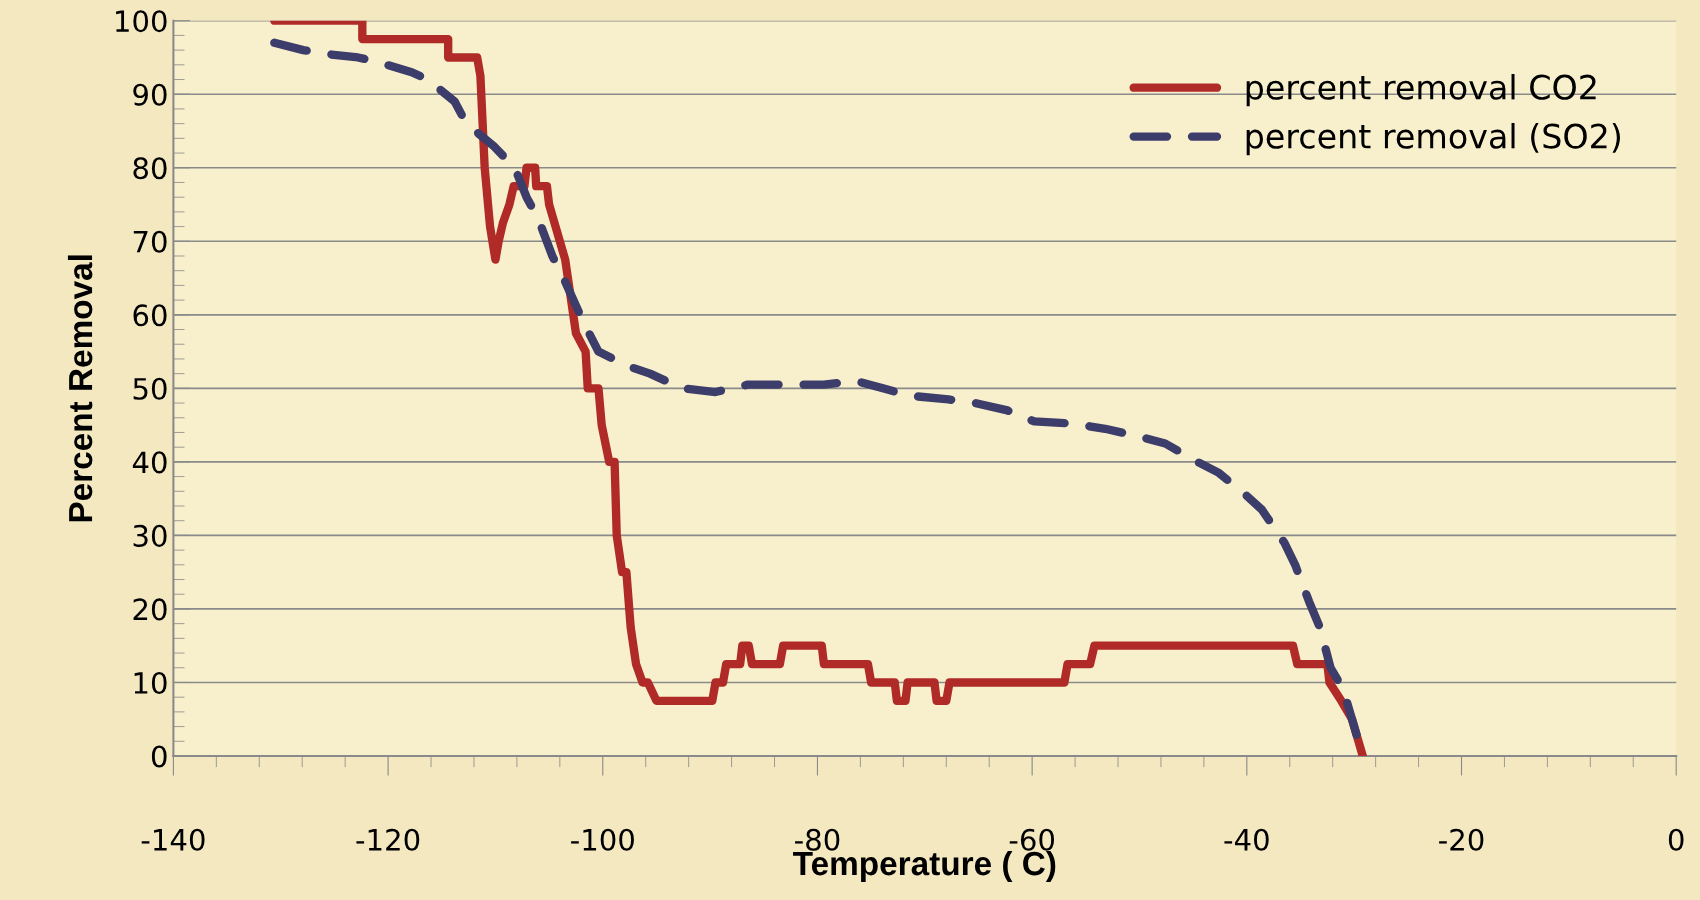 The height and width of the screenshot is (900, 1700). Describe the element at coordinates (150, 609) in the screenshot. I see `y-tick-label: 20` at that location.